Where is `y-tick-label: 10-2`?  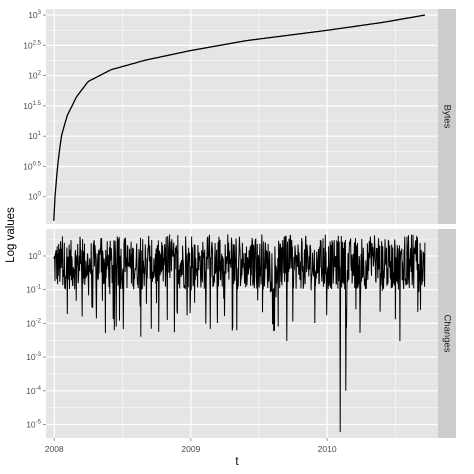 y-tick-label: 10-2 is located at coordinates (33, 323).